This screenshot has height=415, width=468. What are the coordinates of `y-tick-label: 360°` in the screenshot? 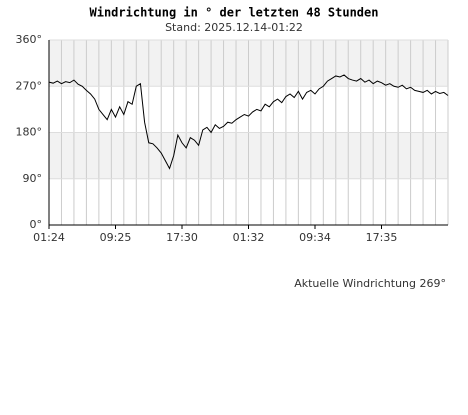 It's located at (29, 39).